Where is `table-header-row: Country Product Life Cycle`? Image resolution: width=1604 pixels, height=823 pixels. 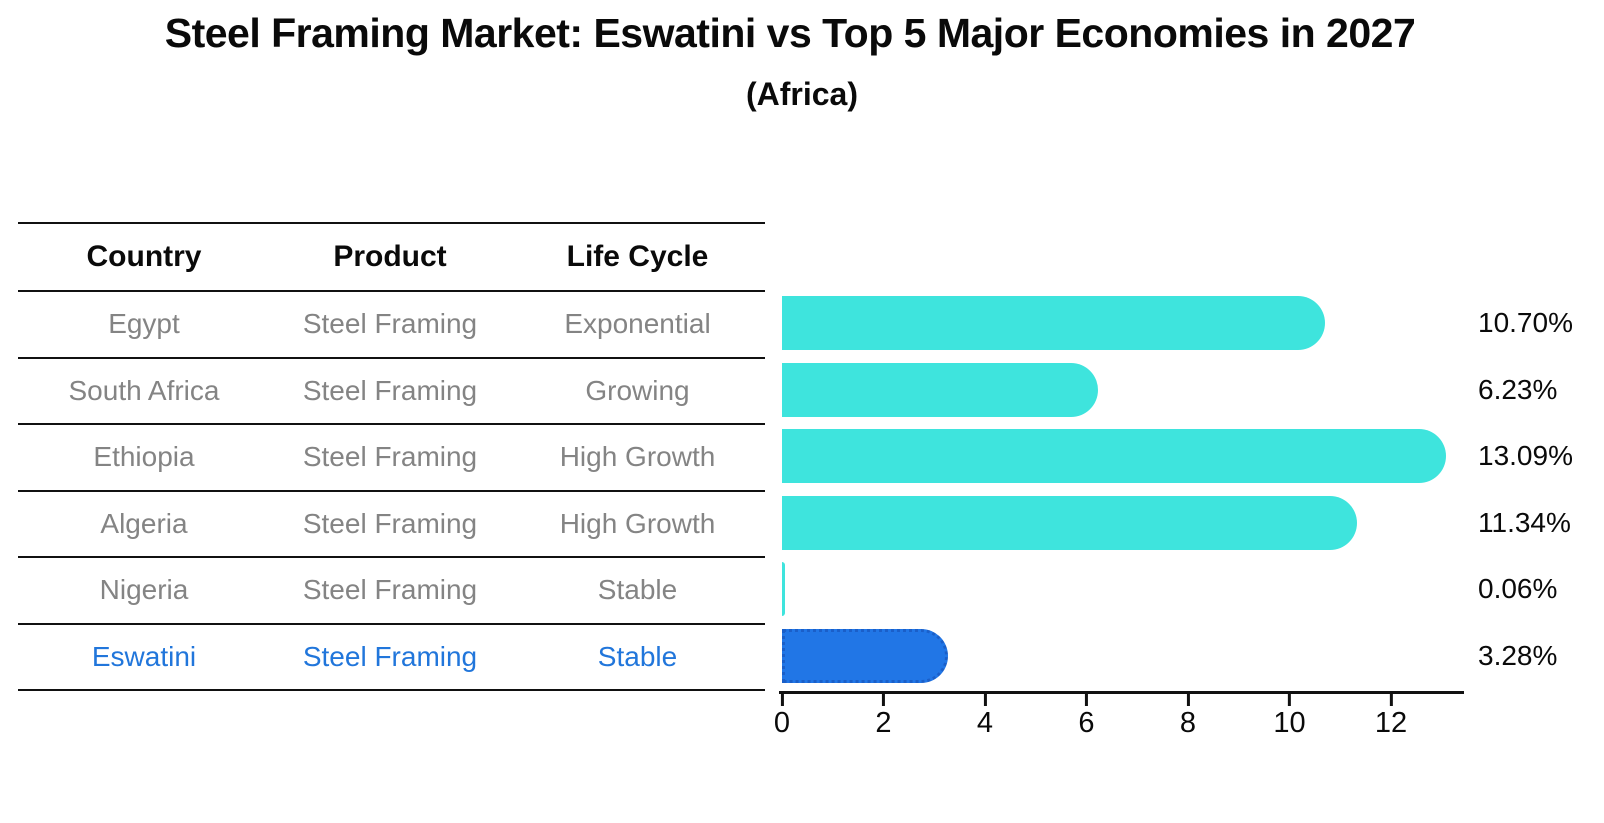 table-header-row: Country Product Life Cycle is located at coordinates (391, 258).